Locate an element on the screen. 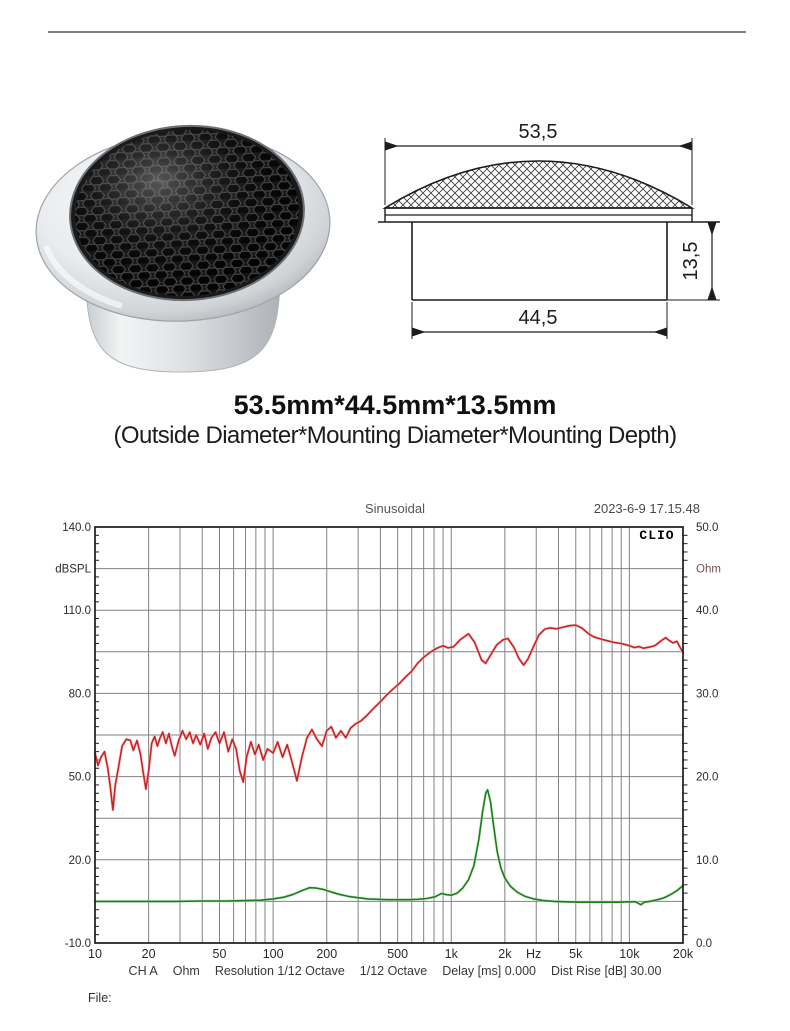 This screenshot has width=790, height=1031. x-axis-label: 500 is located at coordinates (397, 954).